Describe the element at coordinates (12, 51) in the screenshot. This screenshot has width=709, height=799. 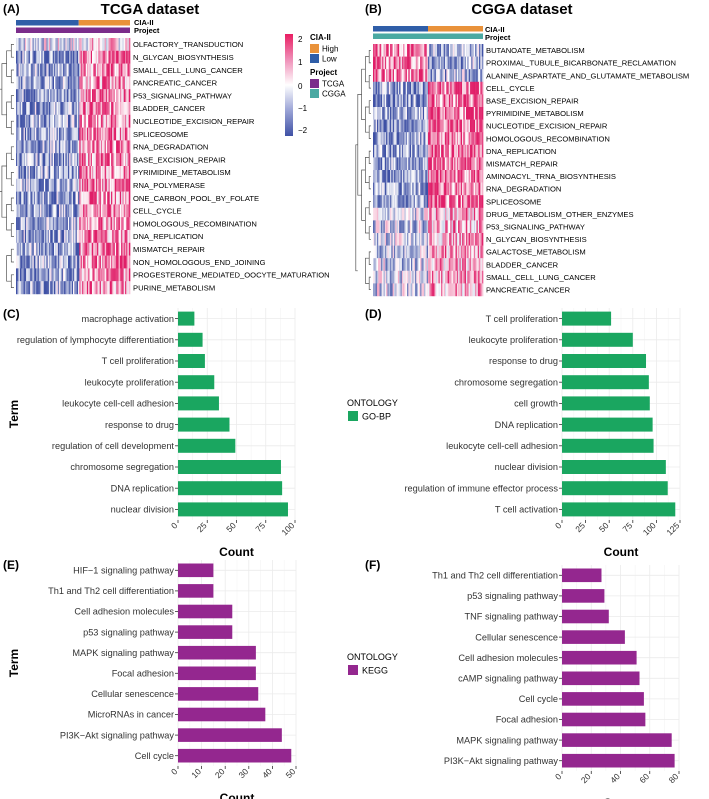
I see `dendrogram-branch` at that location.